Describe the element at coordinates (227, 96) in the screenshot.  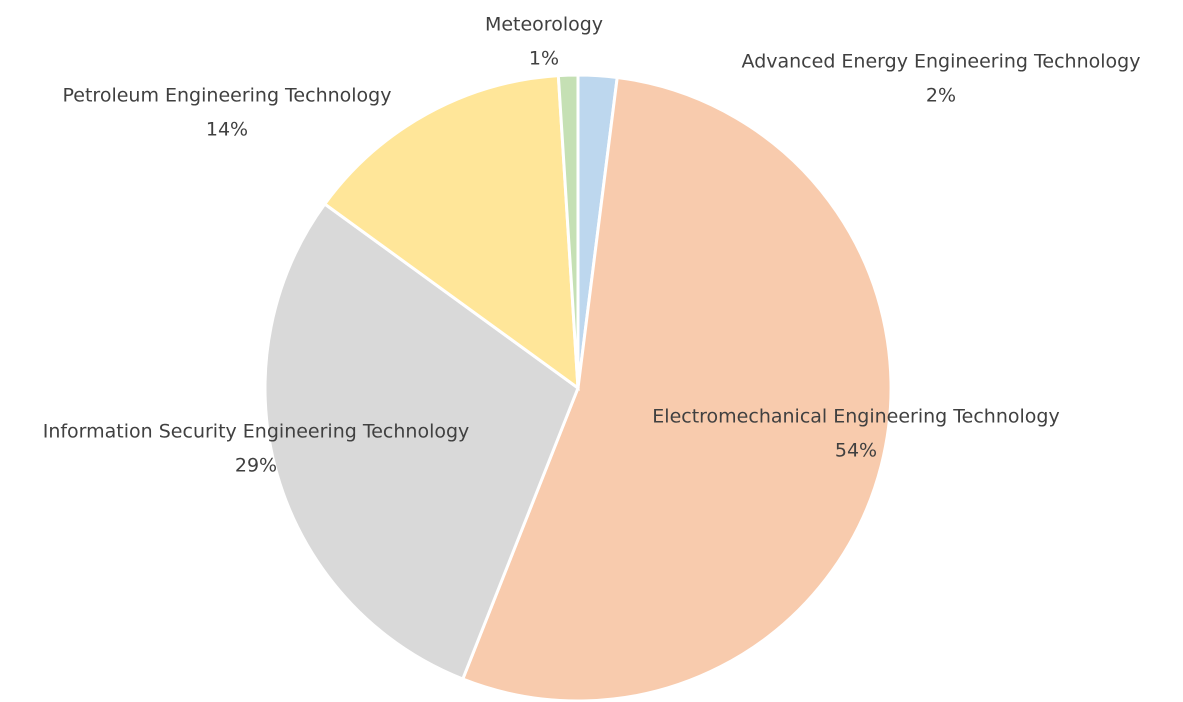
I see `slice-label: Petroleum Engineering Technology` at that location.